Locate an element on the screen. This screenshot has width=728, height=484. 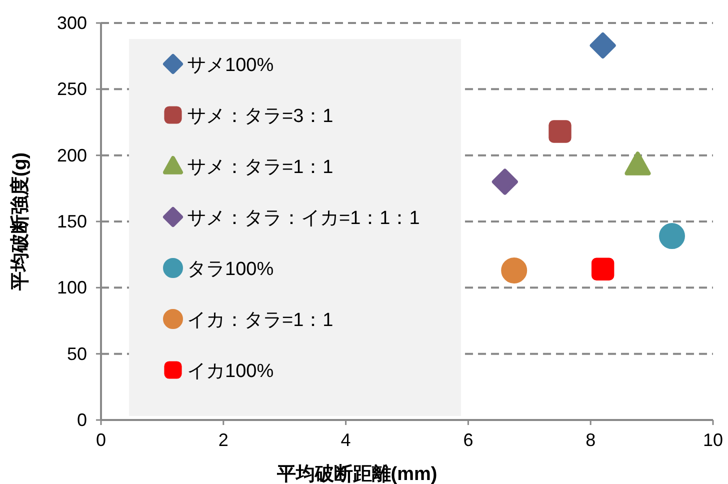
x-tick-label: 4 is located at coordinates (345, 440).